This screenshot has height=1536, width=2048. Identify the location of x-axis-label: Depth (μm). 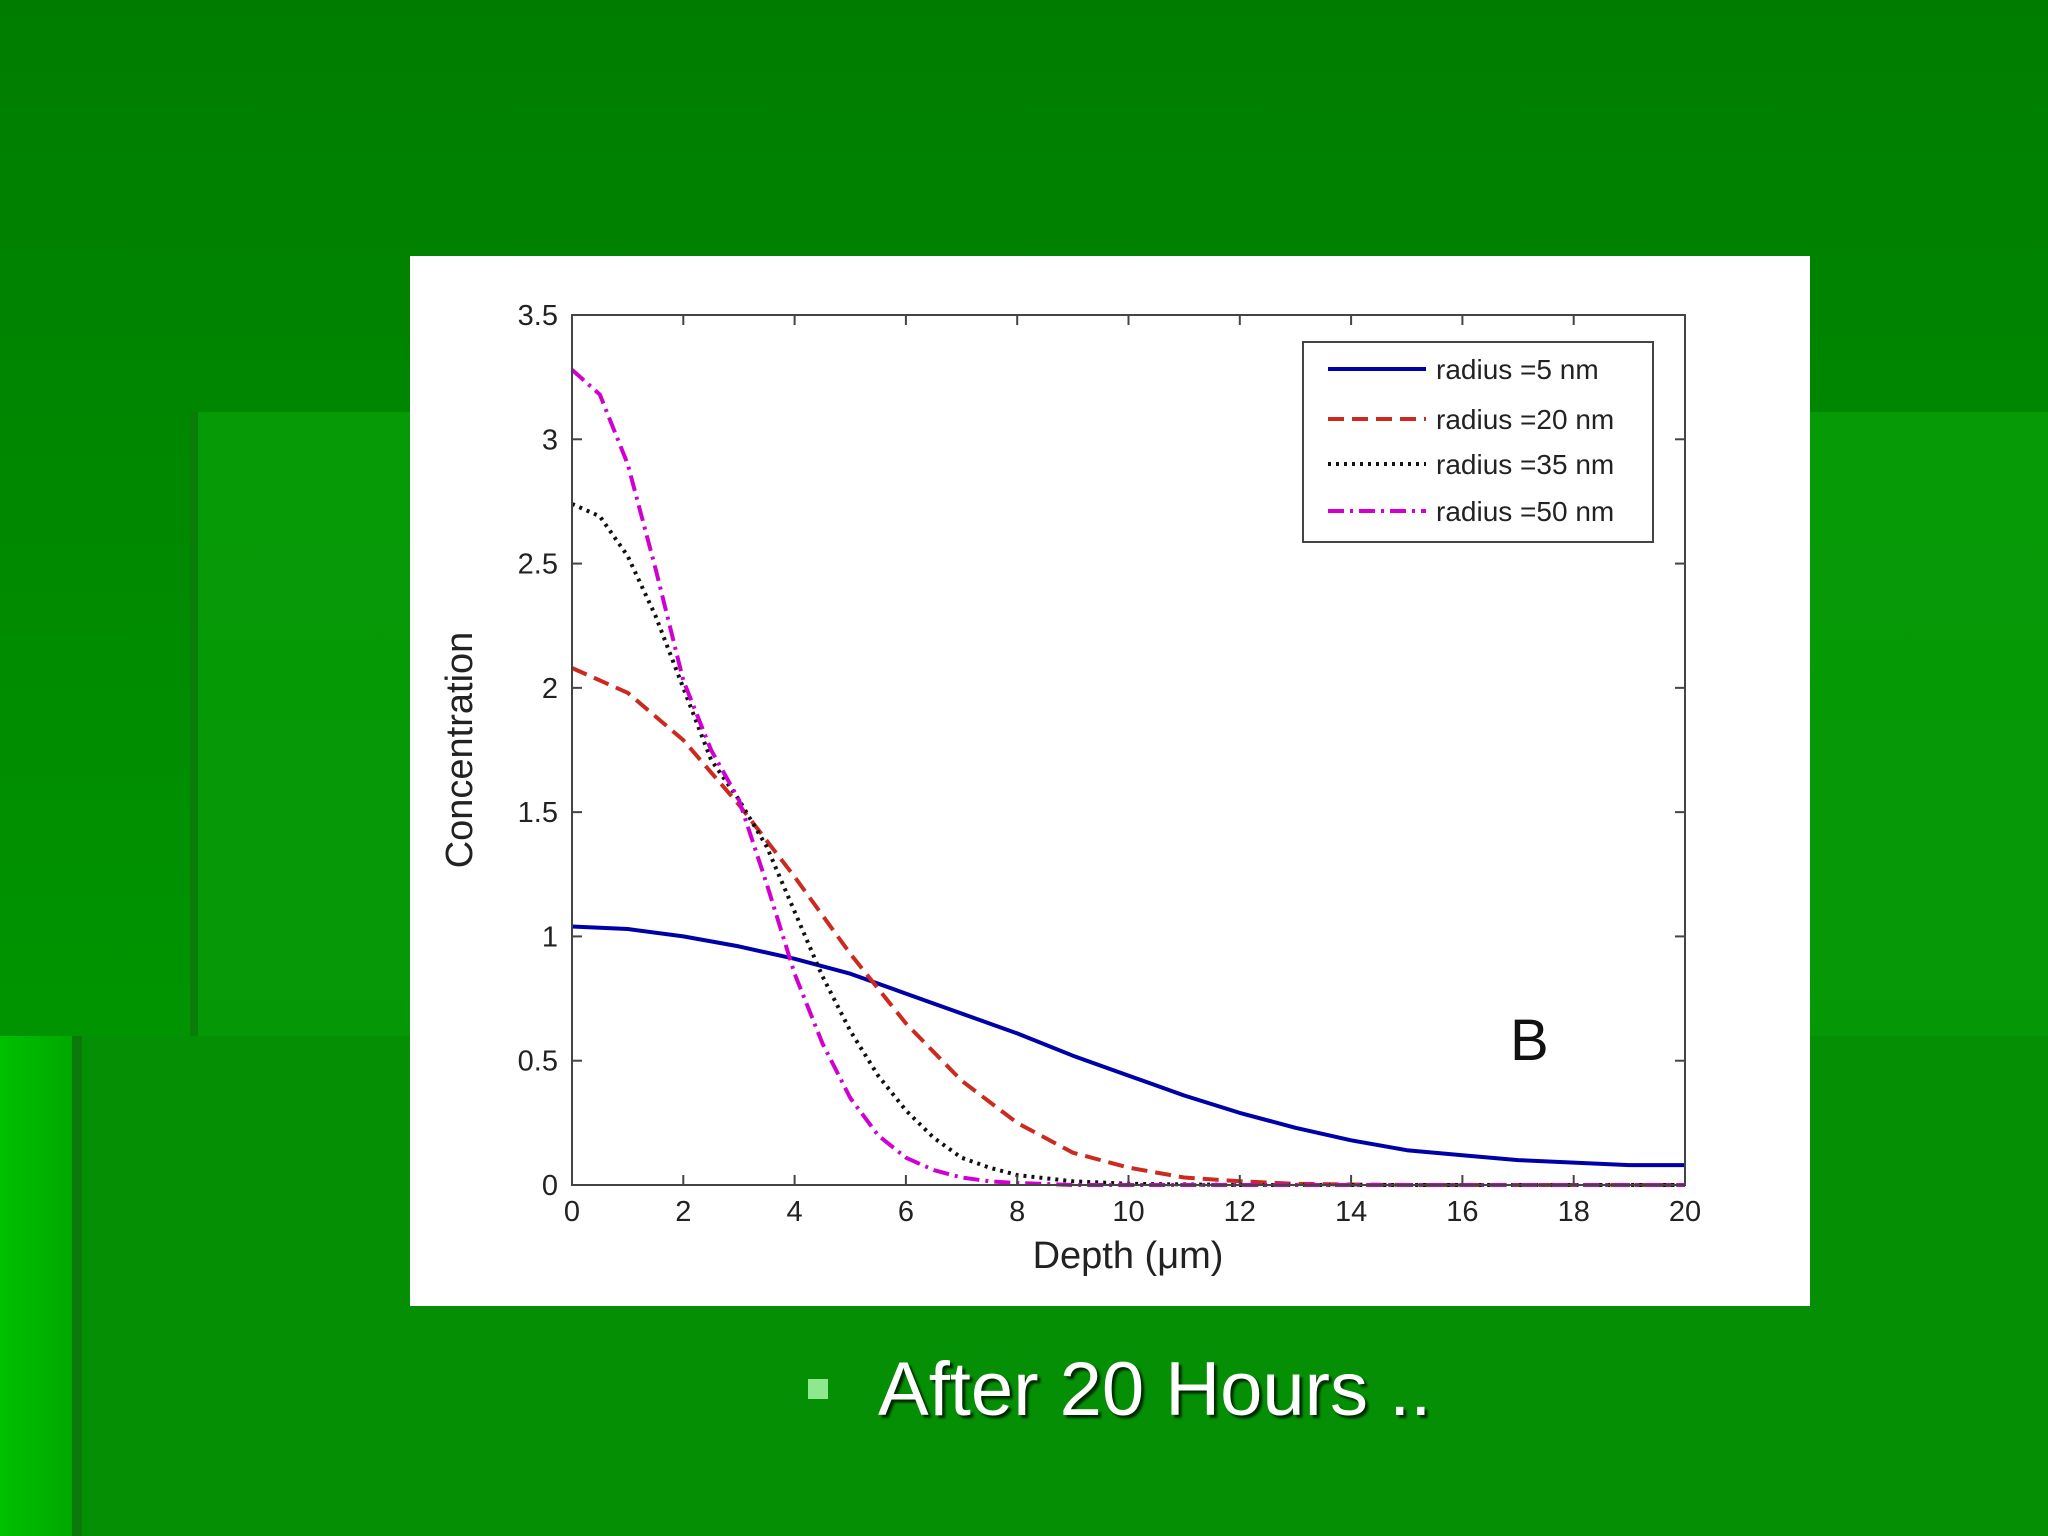
(1128, 1256).